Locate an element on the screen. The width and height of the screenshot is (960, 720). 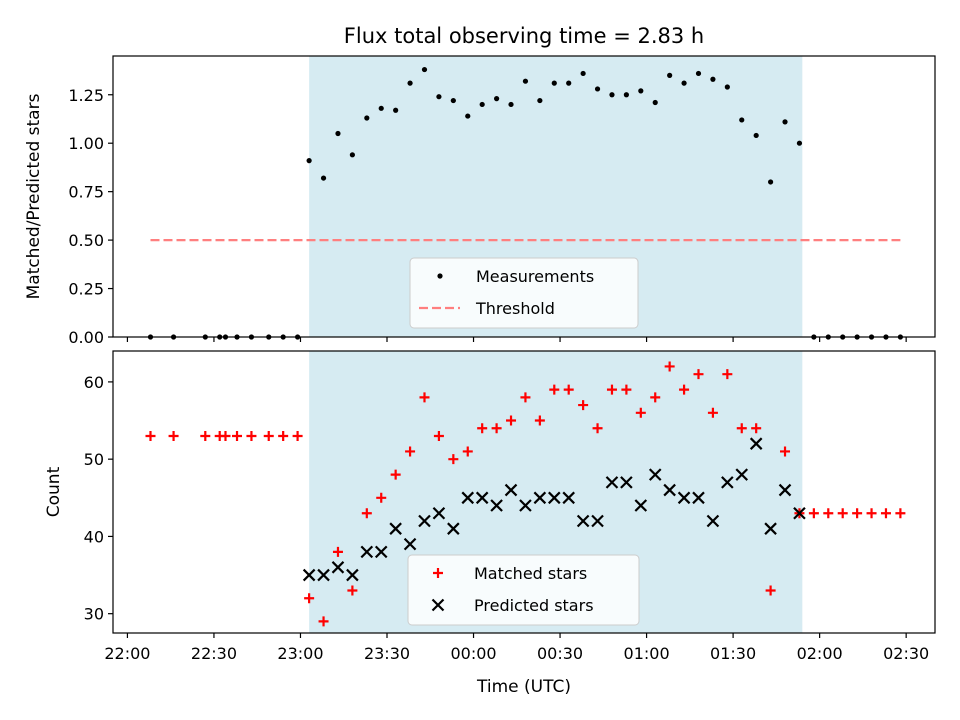
y-axis-label: Count is located at coordinates (54, 491).